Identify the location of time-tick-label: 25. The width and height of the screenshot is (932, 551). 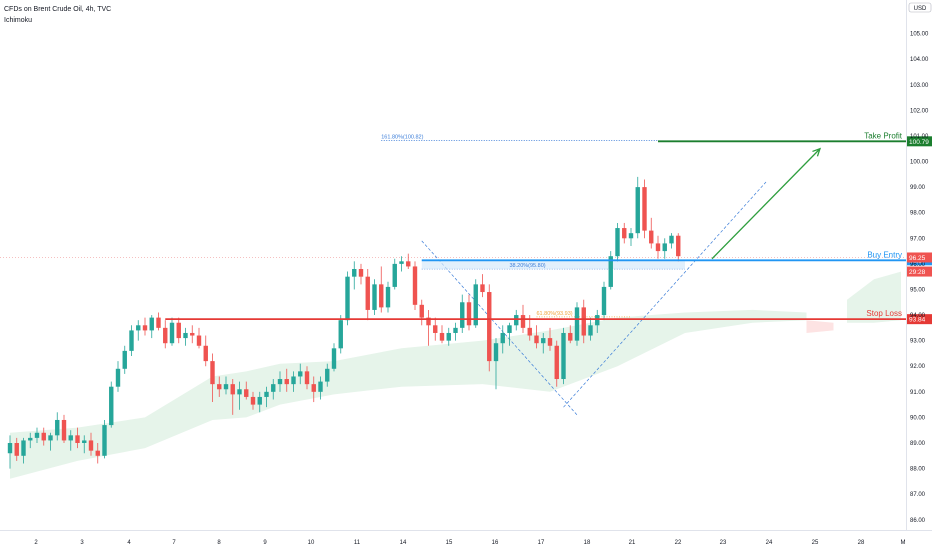
(815, 543).